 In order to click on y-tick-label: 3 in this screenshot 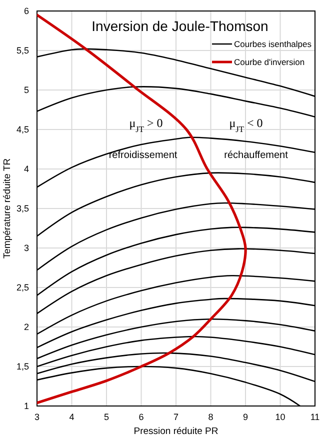, I will do `click(26, 248)`.